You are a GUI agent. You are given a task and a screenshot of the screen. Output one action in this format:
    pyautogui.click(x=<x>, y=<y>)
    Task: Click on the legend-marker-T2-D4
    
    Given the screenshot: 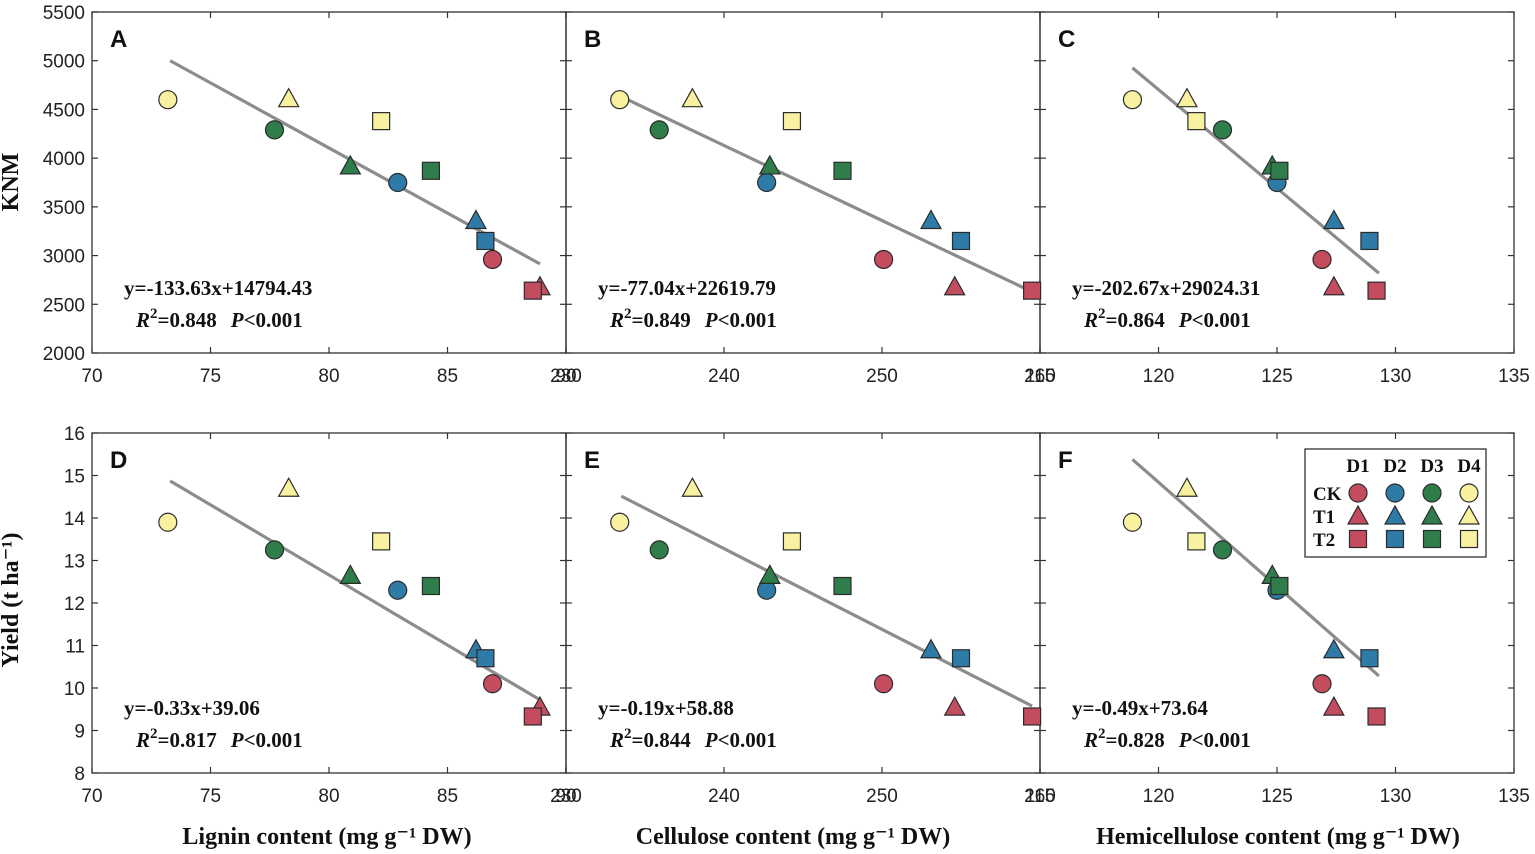 What is the action you would take?
    pyautogui.click(x=1469, y=539)
    